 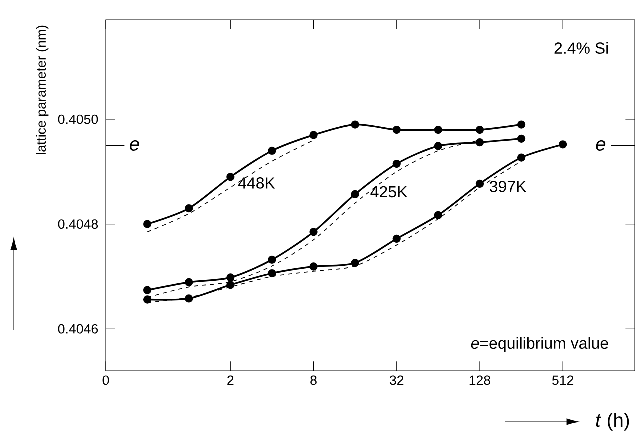 I want to click on x-tick-label: 8, so click(x=313, y=380).